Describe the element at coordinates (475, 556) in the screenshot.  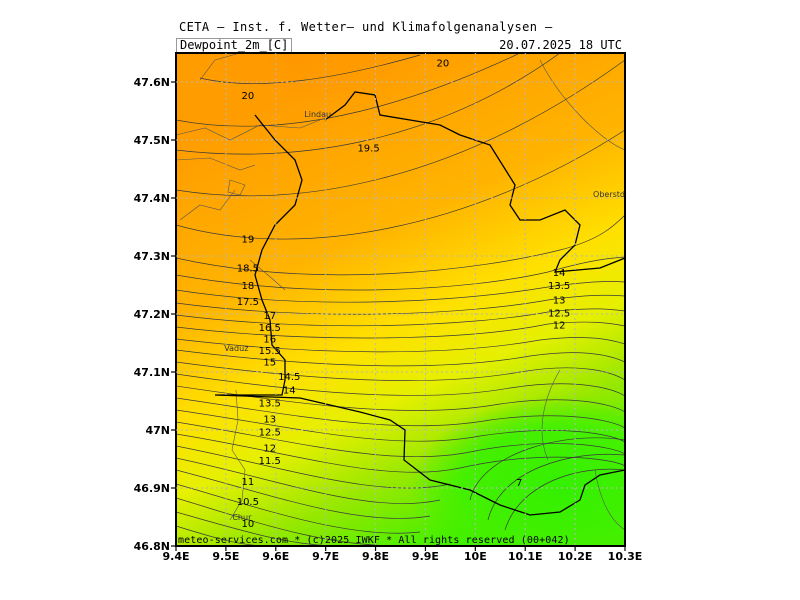
I see `lon-tick-label: 10E` at that location.